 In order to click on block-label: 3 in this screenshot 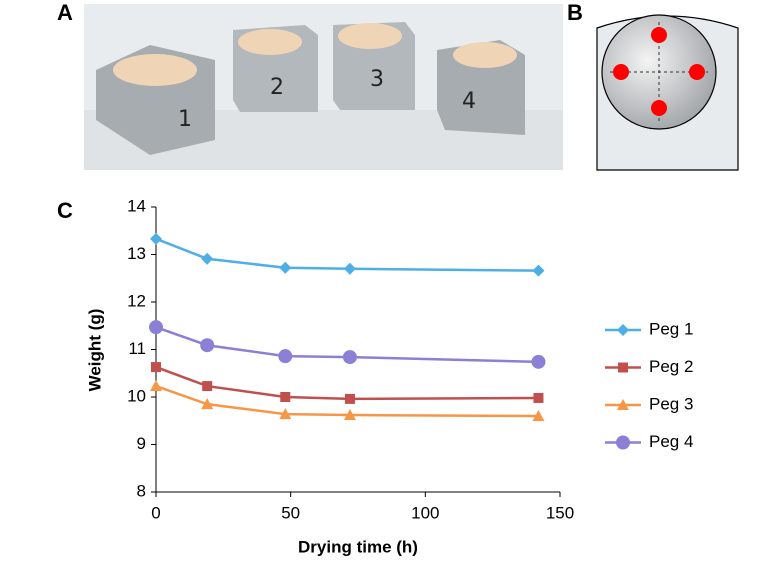, I will do `click(377, 79)`.